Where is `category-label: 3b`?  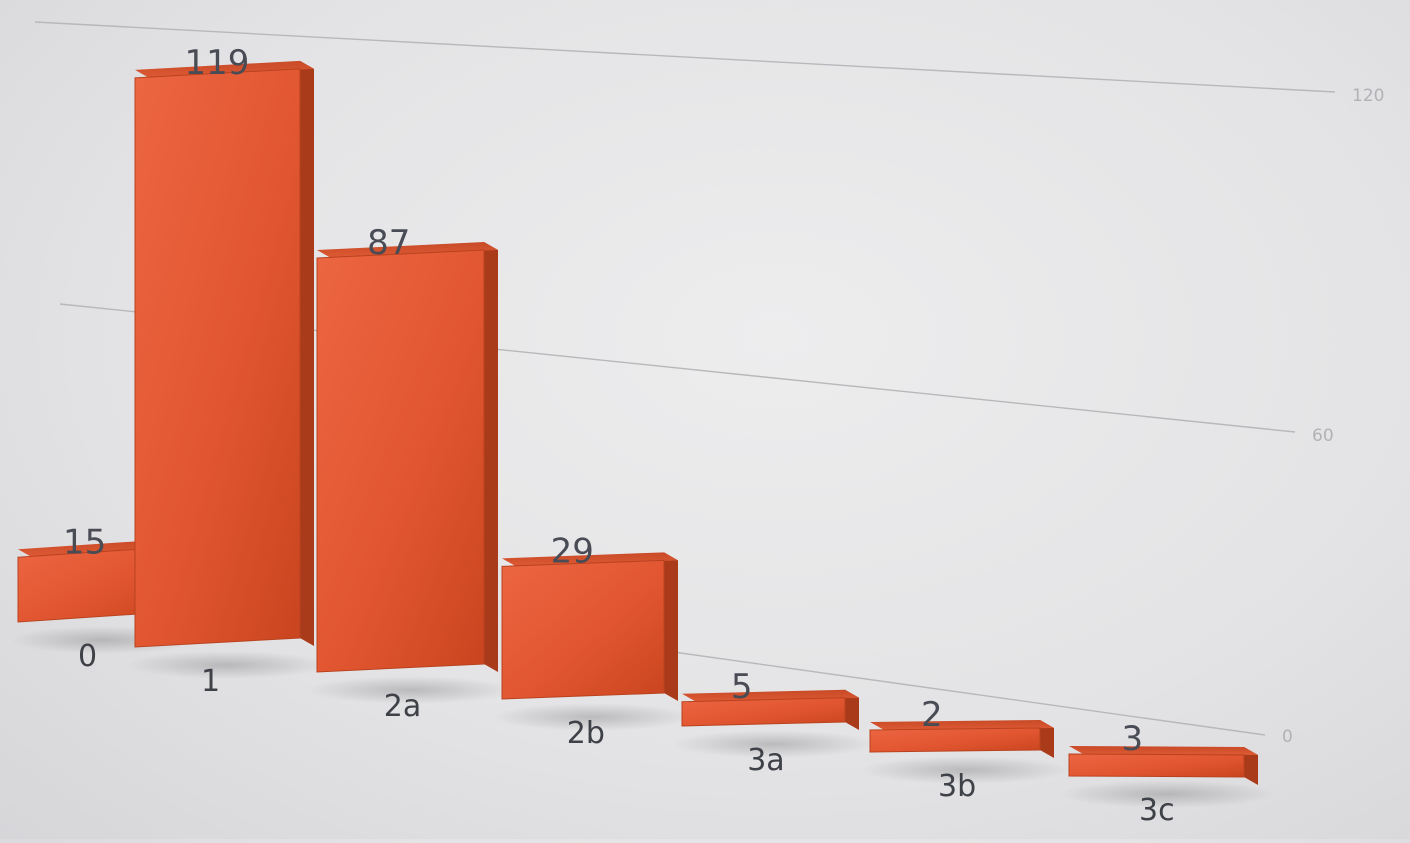 category-label: 3b is located at coordinates (957, 786).